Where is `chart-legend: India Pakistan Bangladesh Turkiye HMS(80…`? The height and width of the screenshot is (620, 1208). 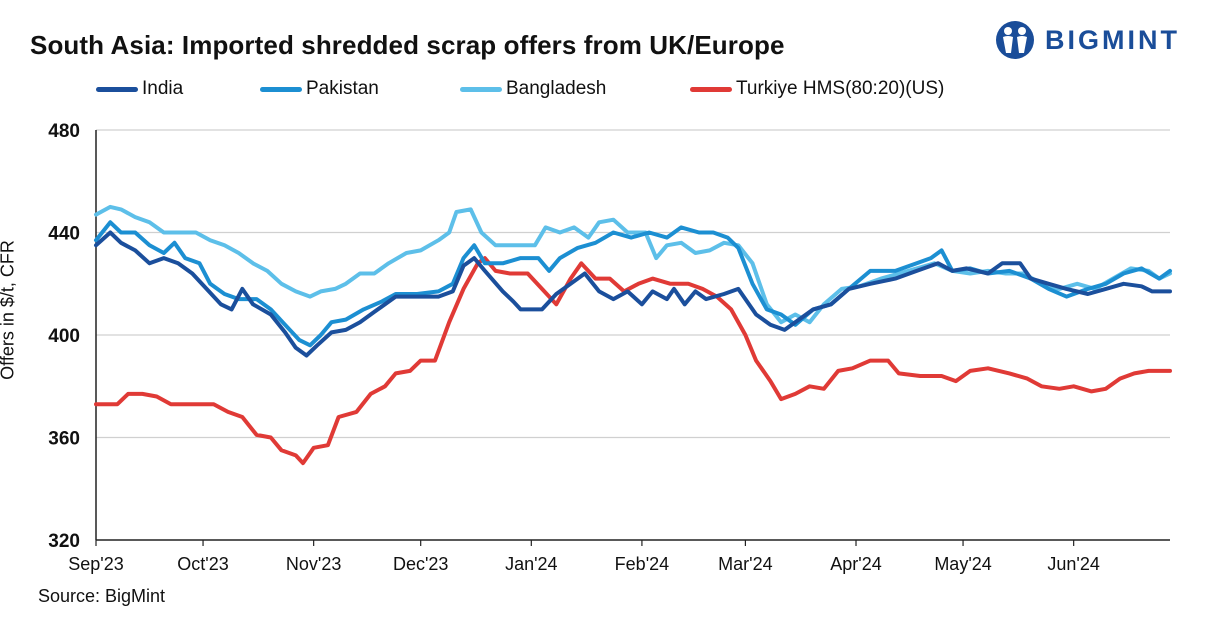
chart-legend: India Pakistan Bangladesh Turkiye HMS(80… is located at coordinates (604, 91).